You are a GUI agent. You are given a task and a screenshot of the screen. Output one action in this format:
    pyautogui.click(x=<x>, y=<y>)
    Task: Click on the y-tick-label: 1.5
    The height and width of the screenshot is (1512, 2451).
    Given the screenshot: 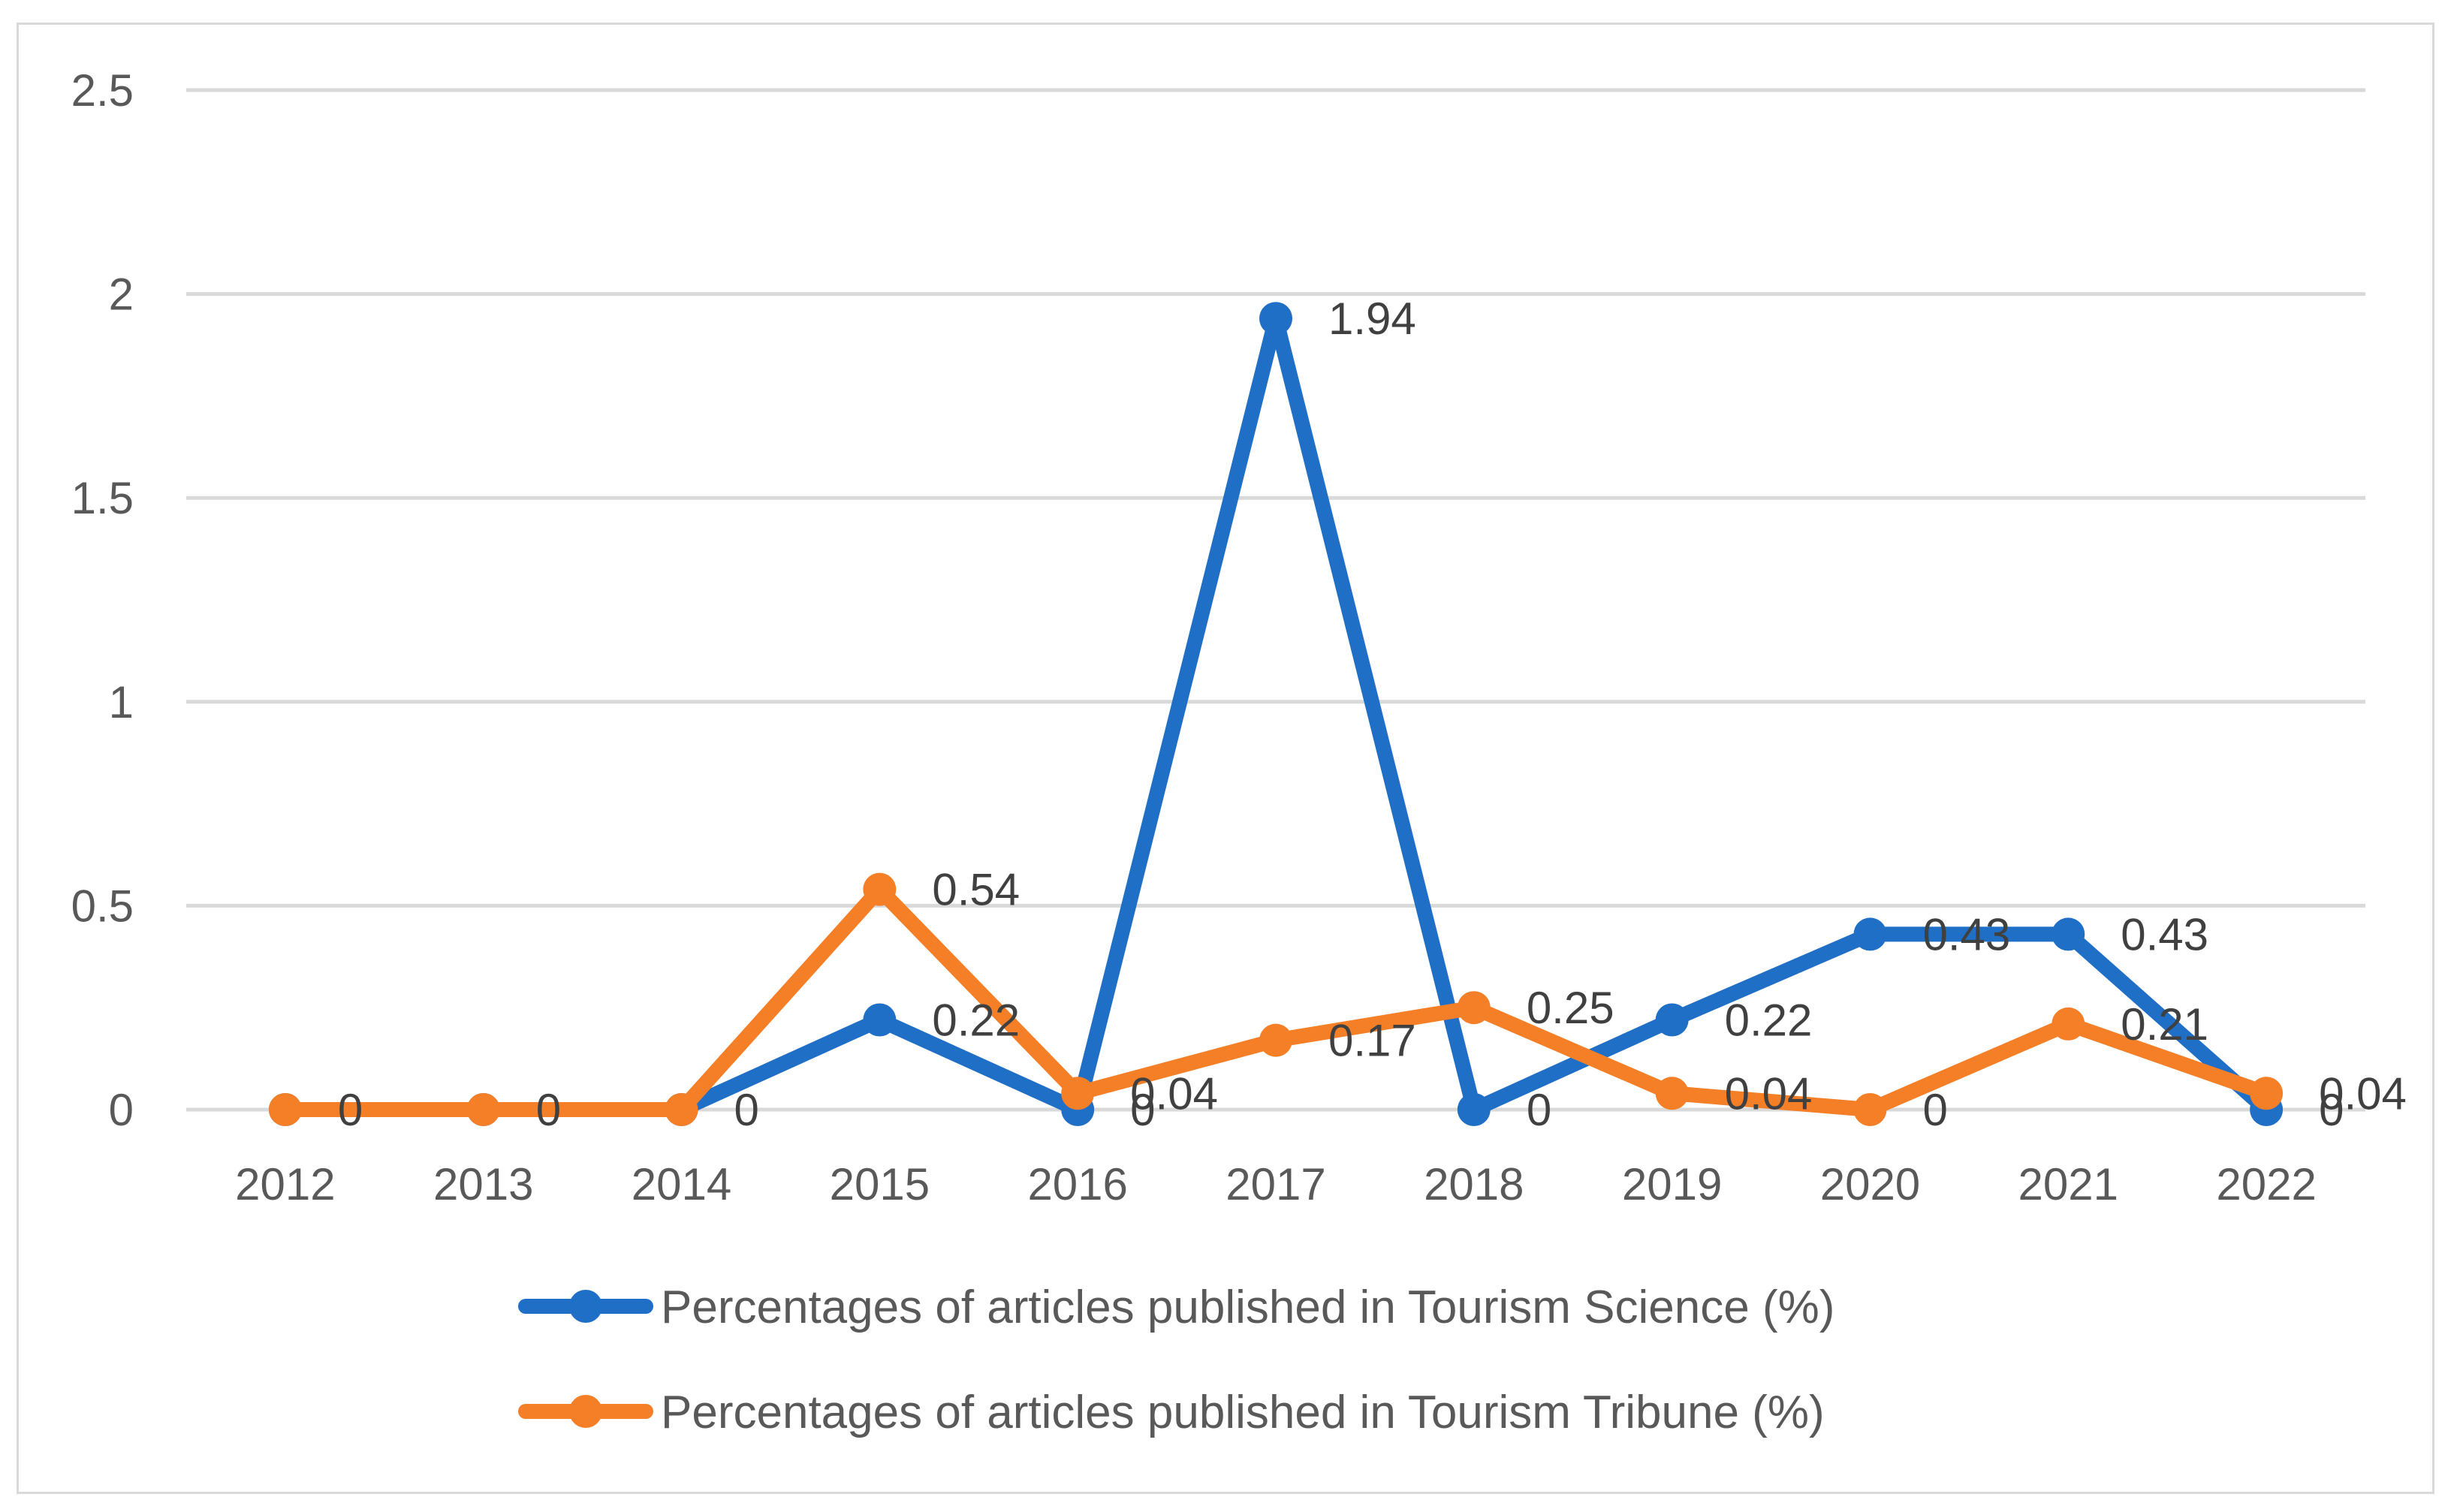 What is the action you would take?
    pyautogui.click(x=103, y=498)
    